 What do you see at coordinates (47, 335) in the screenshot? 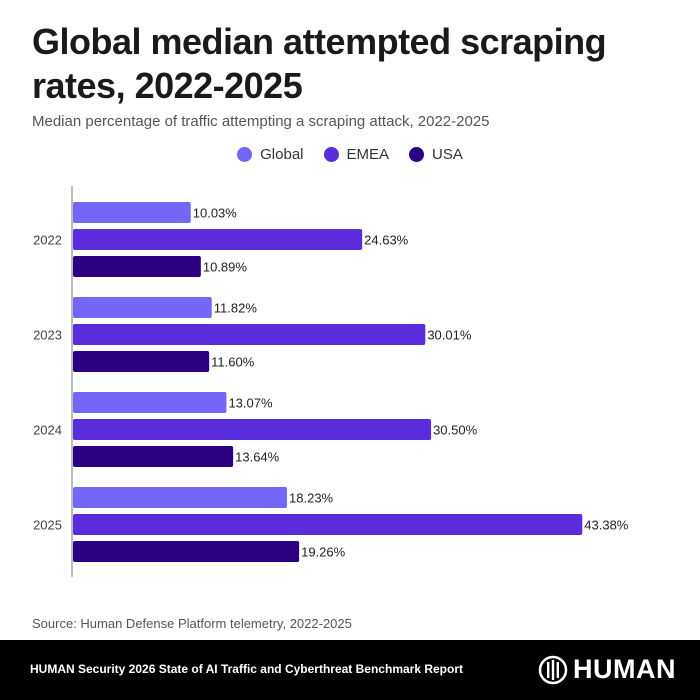
I see `y-tick-label: 2023` at bounding box center [47, 335].